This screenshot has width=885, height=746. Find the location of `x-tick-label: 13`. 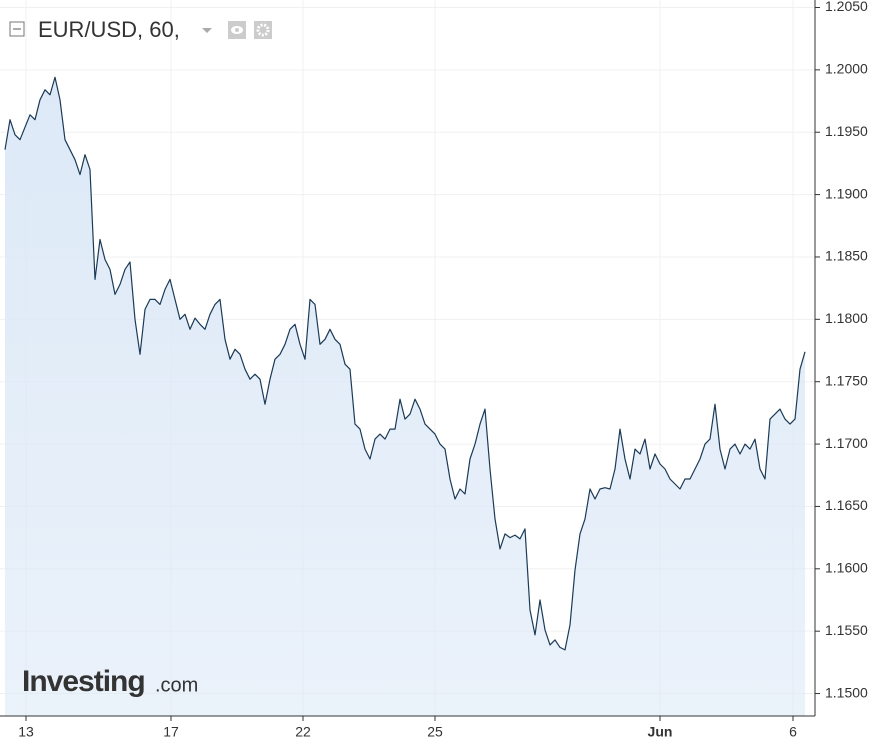

x-tick-label: 13 is located at coordinates (26, 732).